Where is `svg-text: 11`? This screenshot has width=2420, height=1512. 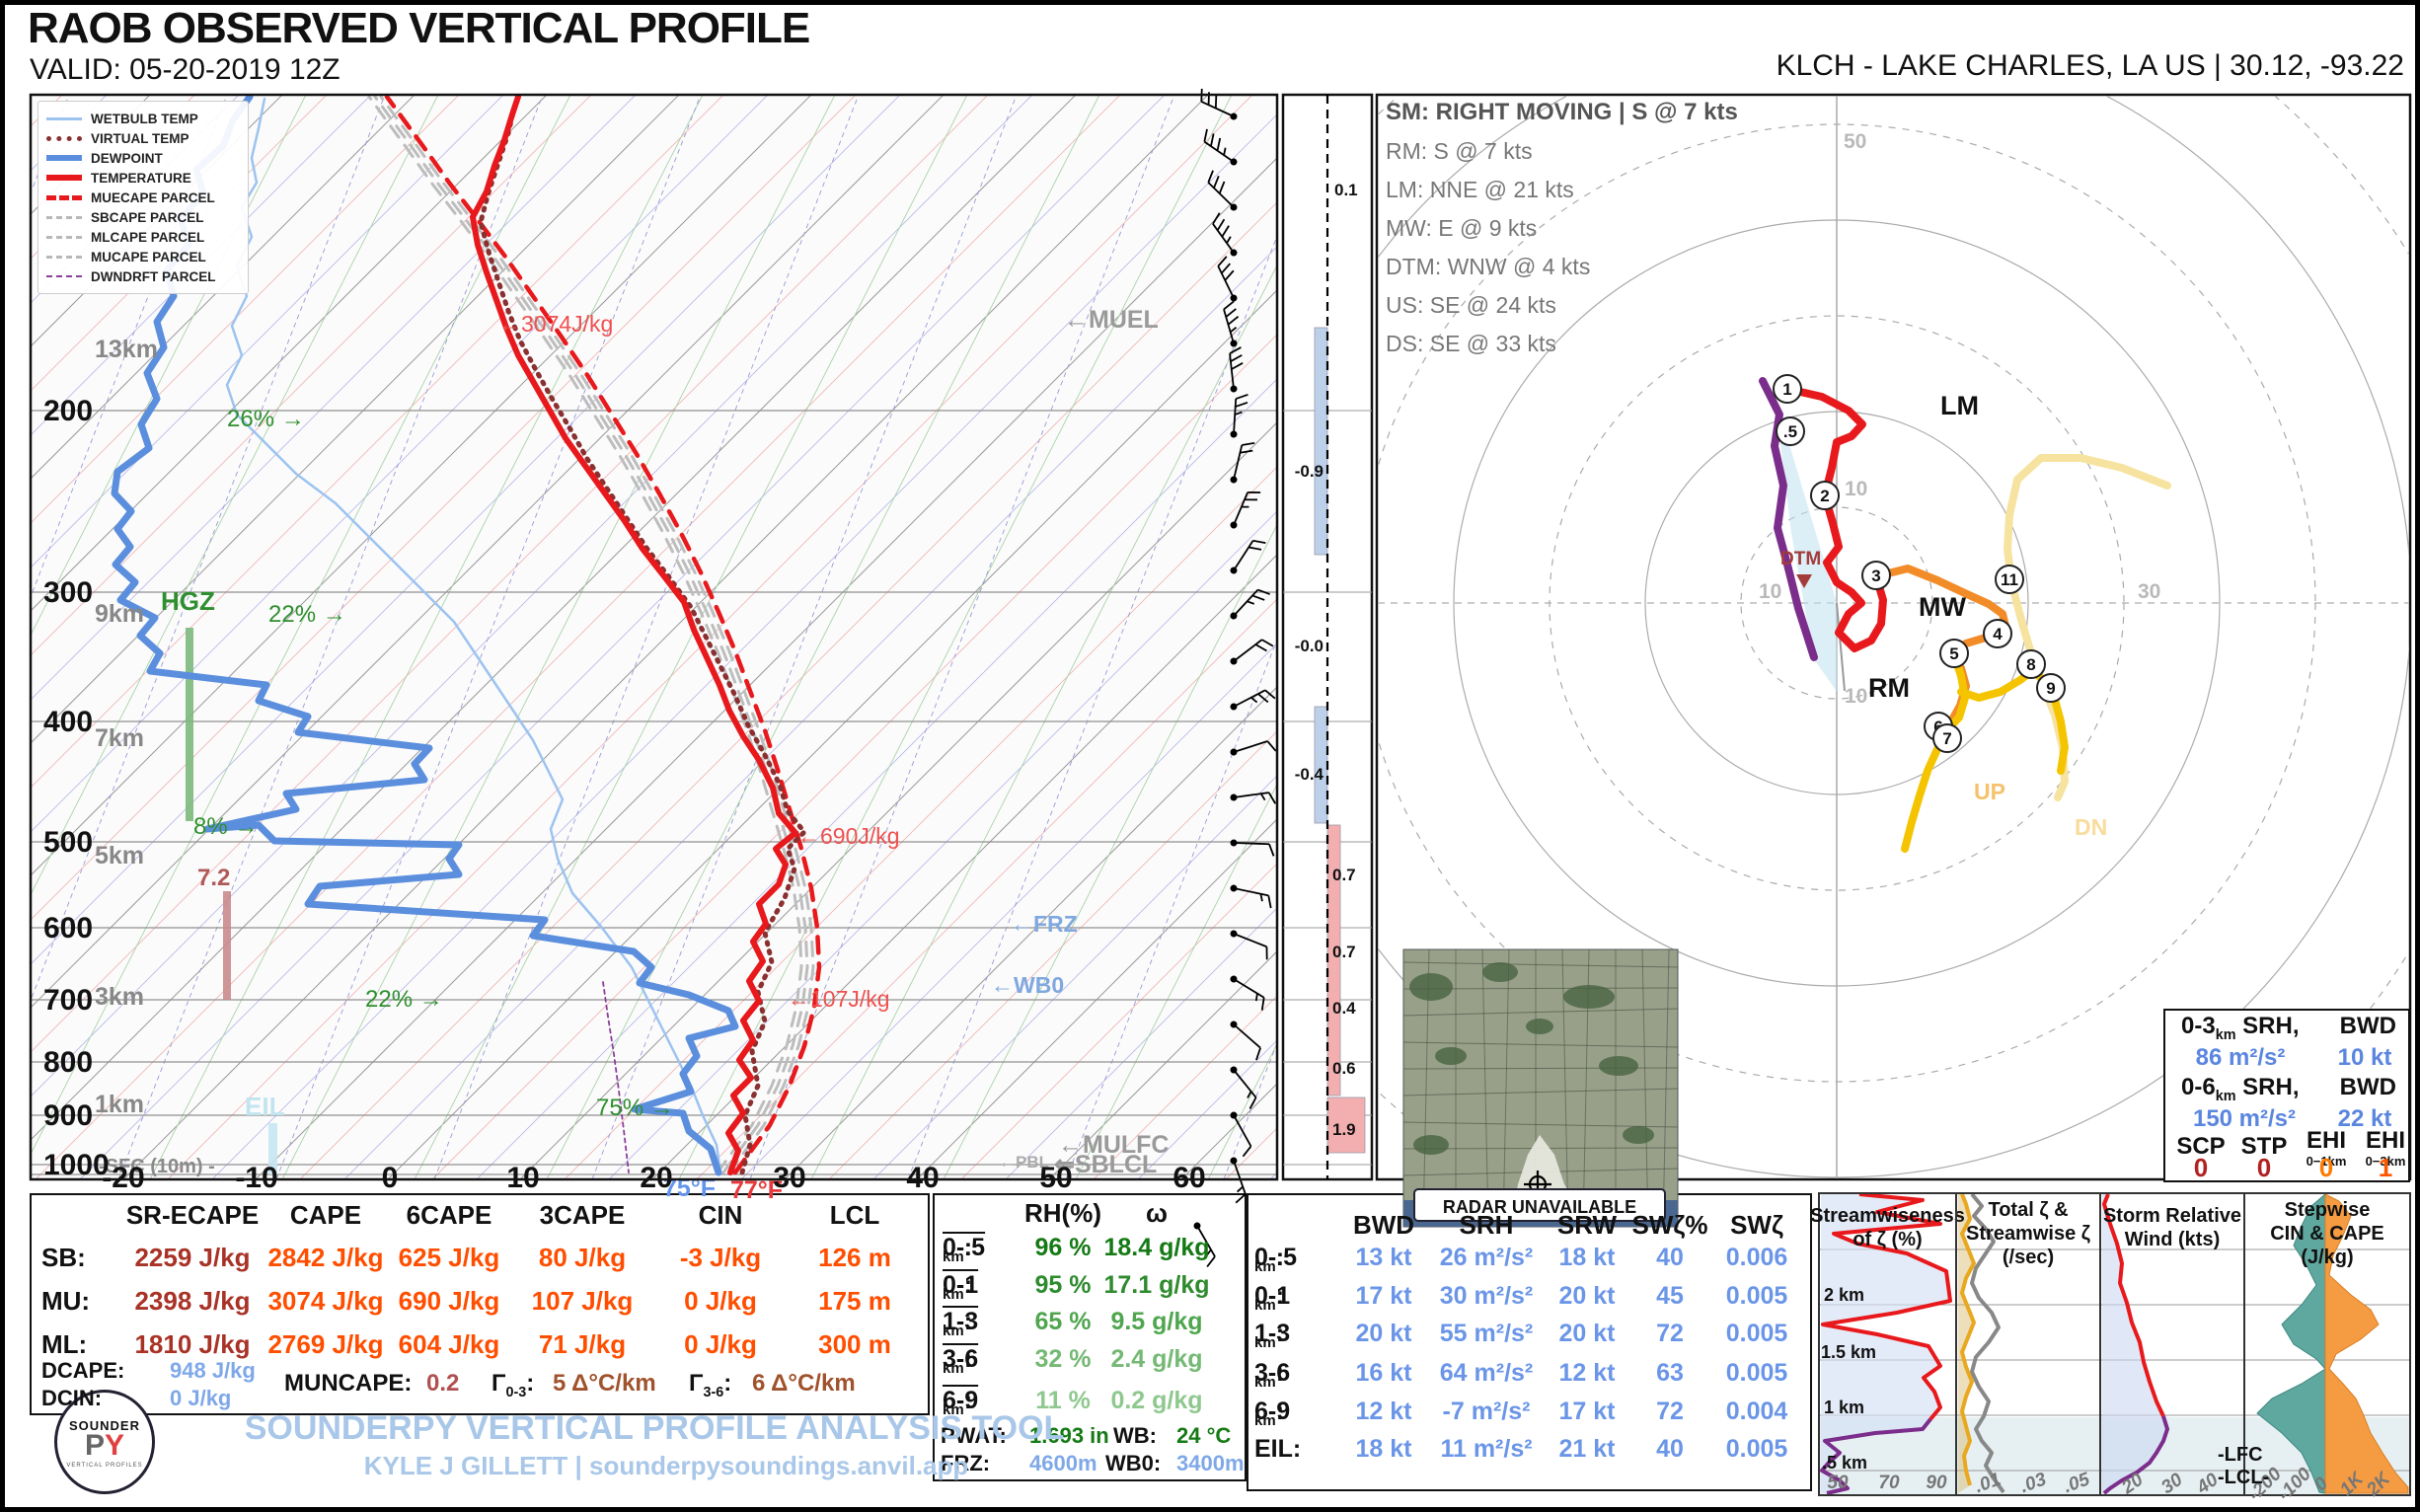
svg-text: 11 is located at coordinates (2009, 579).